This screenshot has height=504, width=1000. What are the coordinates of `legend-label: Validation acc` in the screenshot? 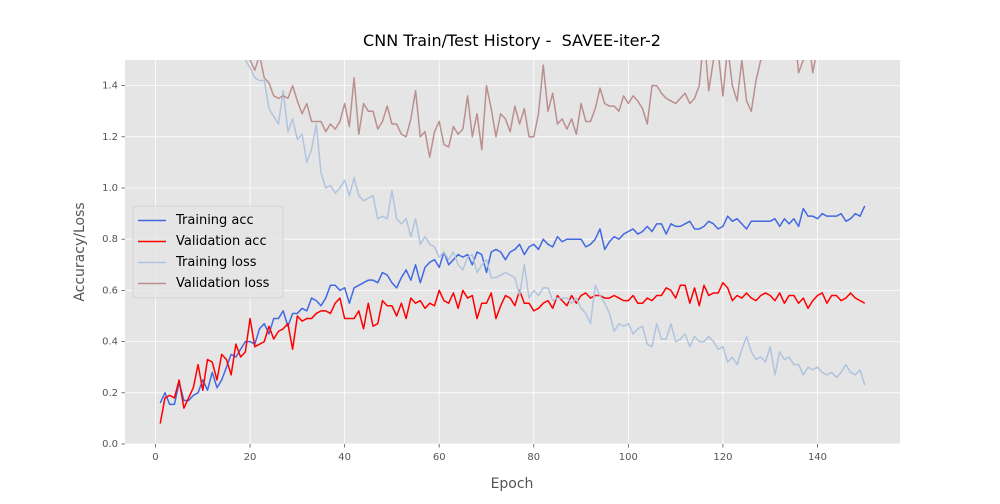 It's located at (221, 241).